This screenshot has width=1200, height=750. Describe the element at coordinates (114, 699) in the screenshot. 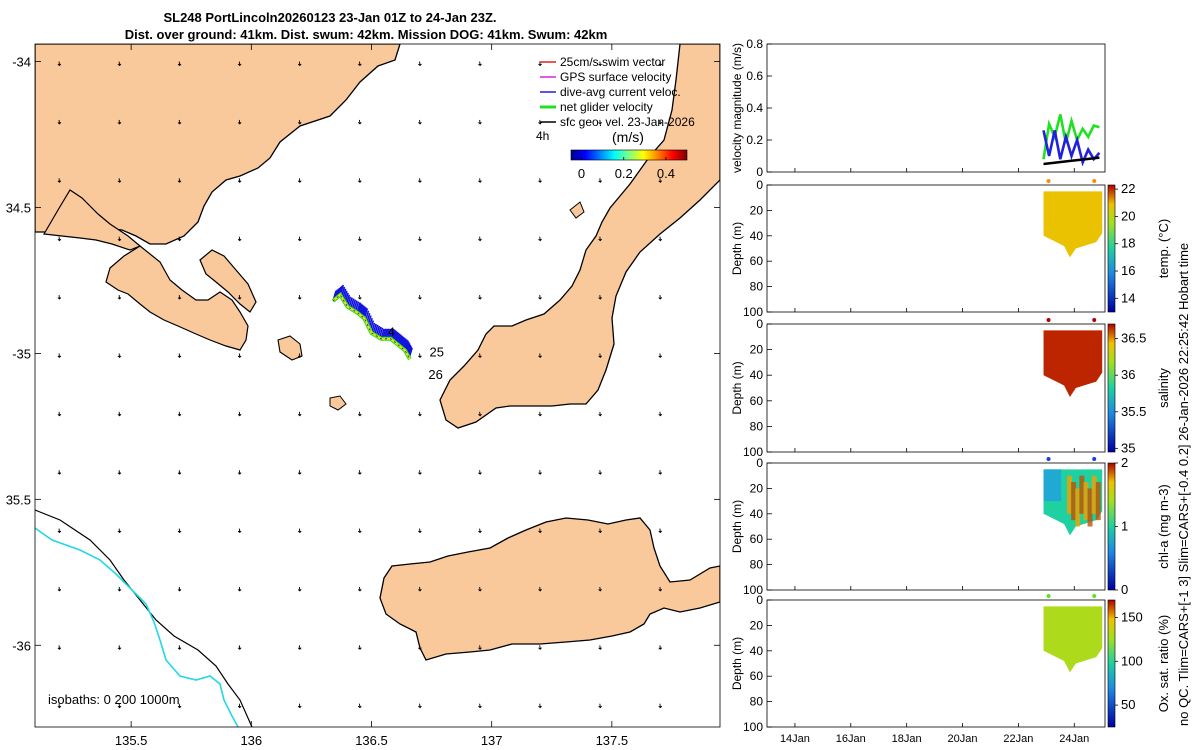

I see `isobath-label: isobaths: 0 200 1000m` at that location.